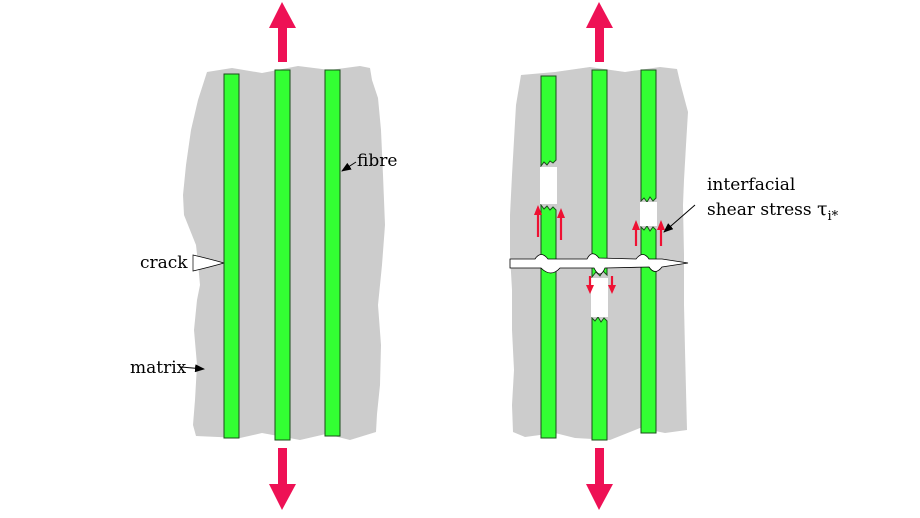 This screenshot has height=518, width=920. Describe the element at coordinates (377, 161) in the screenshot. I see `fibre-label: fibre` at that location.